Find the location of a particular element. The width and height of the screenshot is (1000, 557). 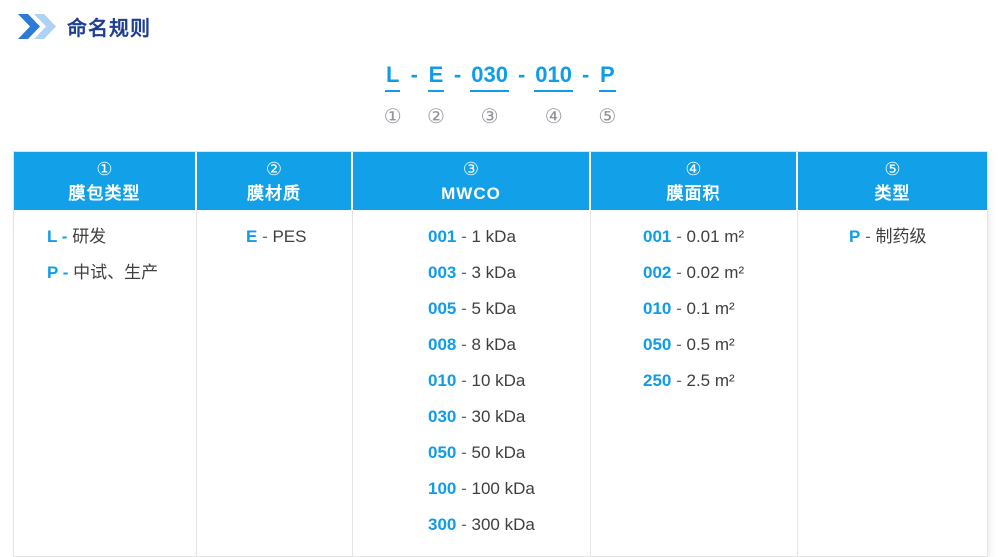

mapping-description: 100 kDa is located at coordinates (503, 488).